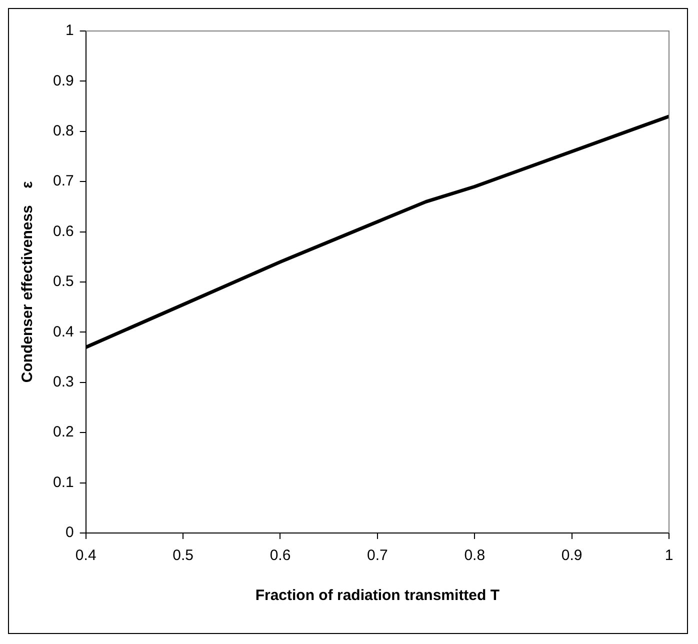 Image resolution: width=698 pixels, height=644 pixels. I want to click on x-tick-label: 0.5, so click(183, 555).